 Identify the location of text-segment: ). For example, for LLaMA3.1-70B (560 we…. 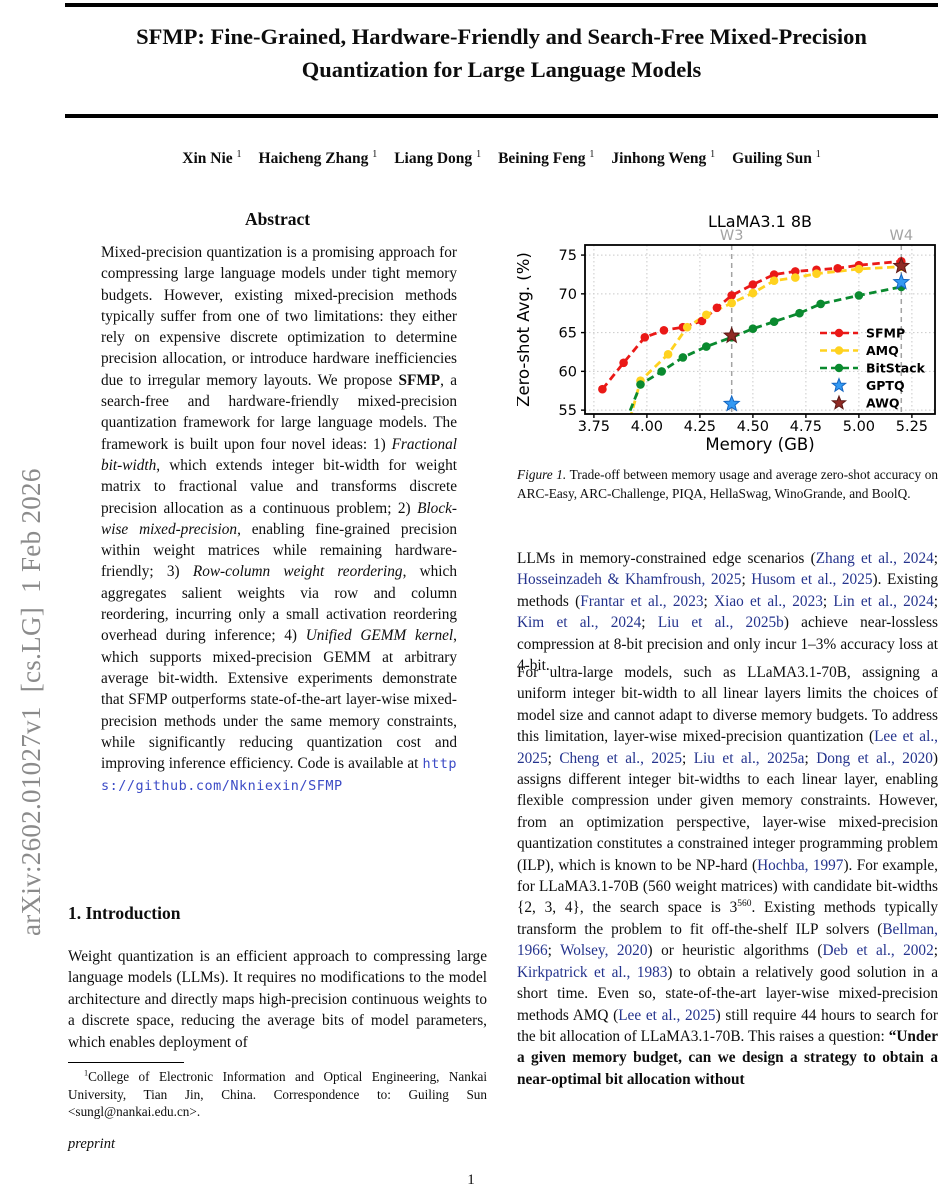
(727, 886).